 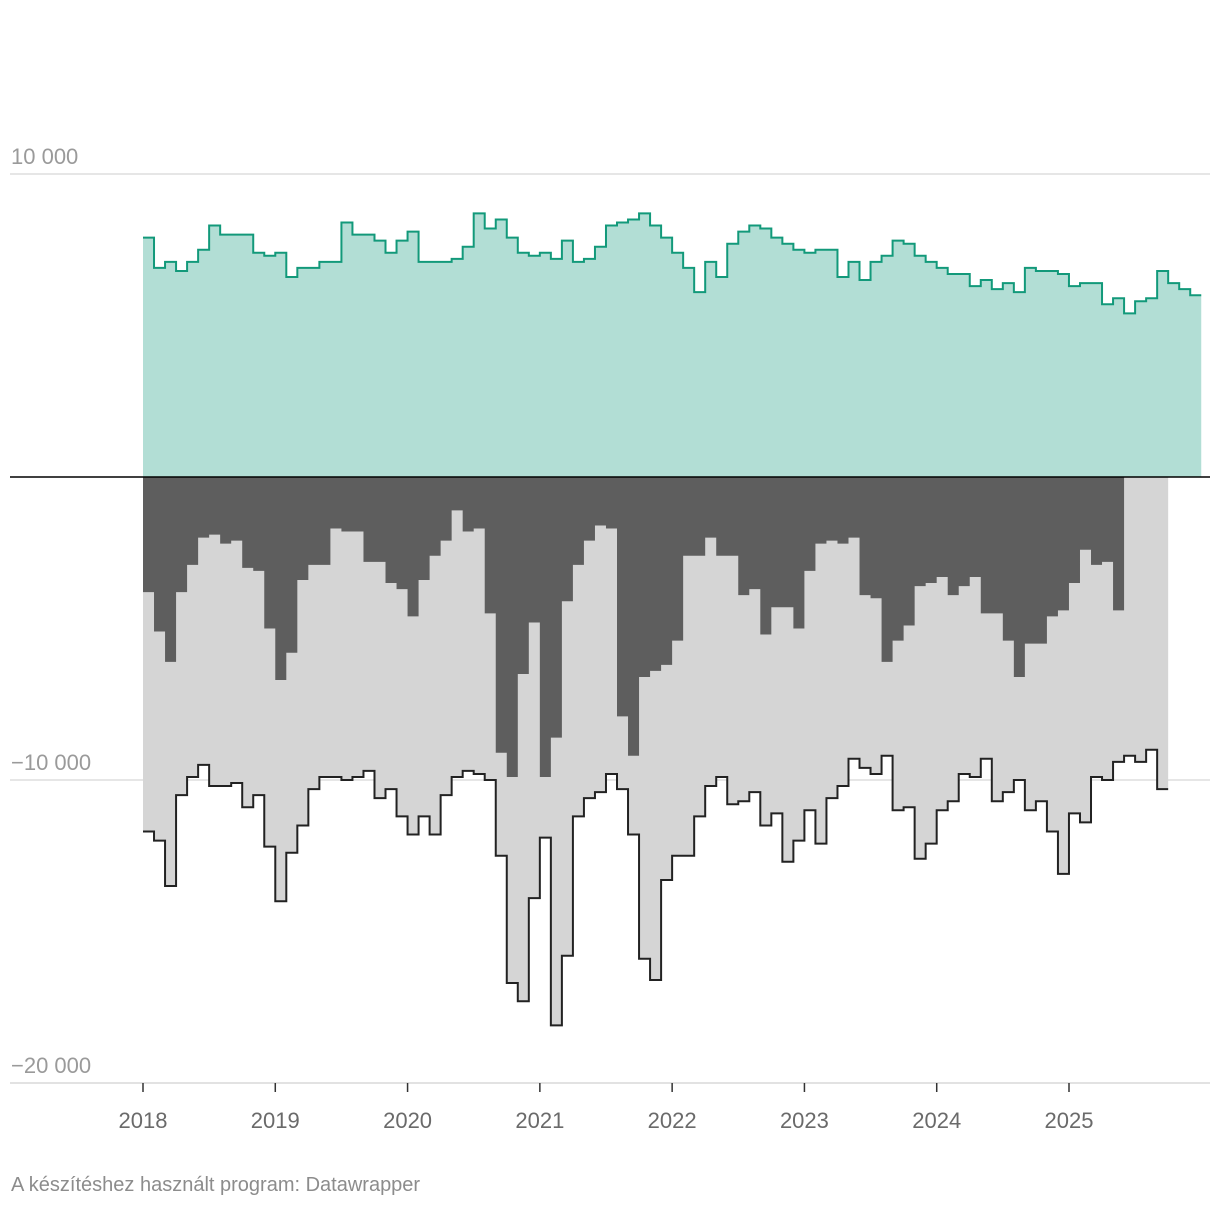 What do you see at coordinates (672, 1120) in the screenshot?
I see `x-tick-label: 2022` at bounding box center [672, 1120].